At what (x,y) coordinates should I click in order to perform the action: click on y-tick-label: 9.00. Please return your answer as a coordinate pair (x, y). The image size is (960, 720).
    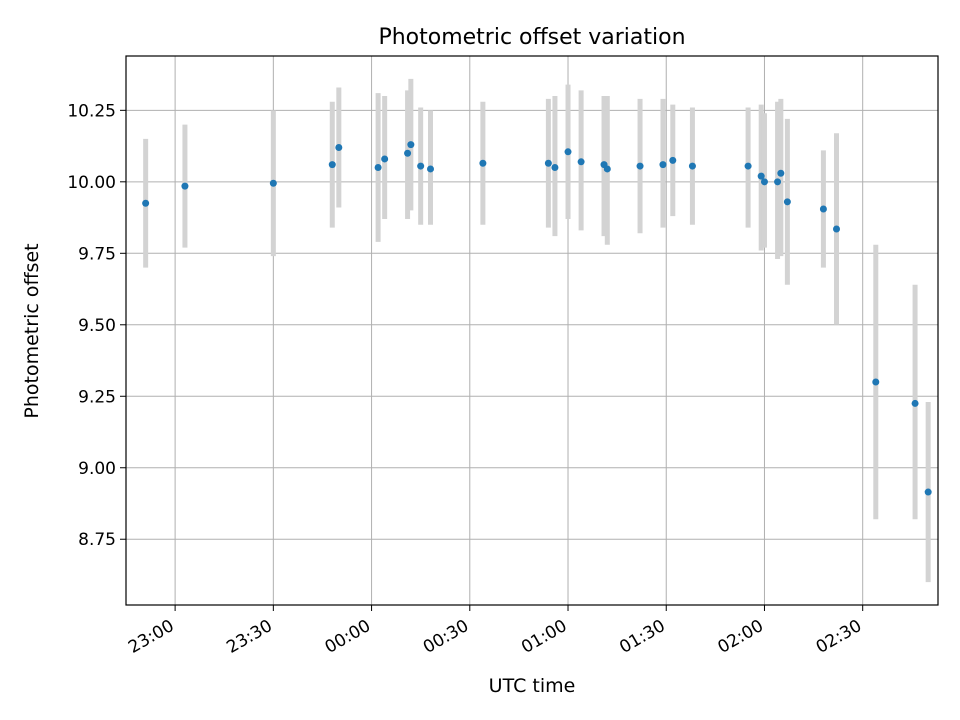
    Looking at the image, I should click on (97, 469).